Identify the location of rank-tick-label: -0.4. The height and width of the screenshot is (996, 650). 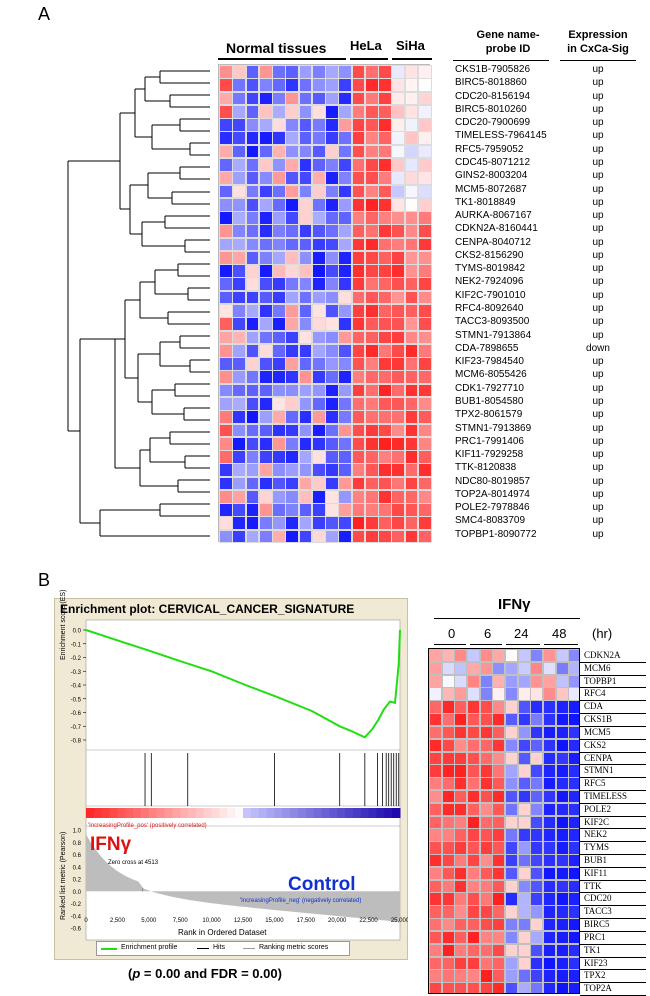
(76, 917).